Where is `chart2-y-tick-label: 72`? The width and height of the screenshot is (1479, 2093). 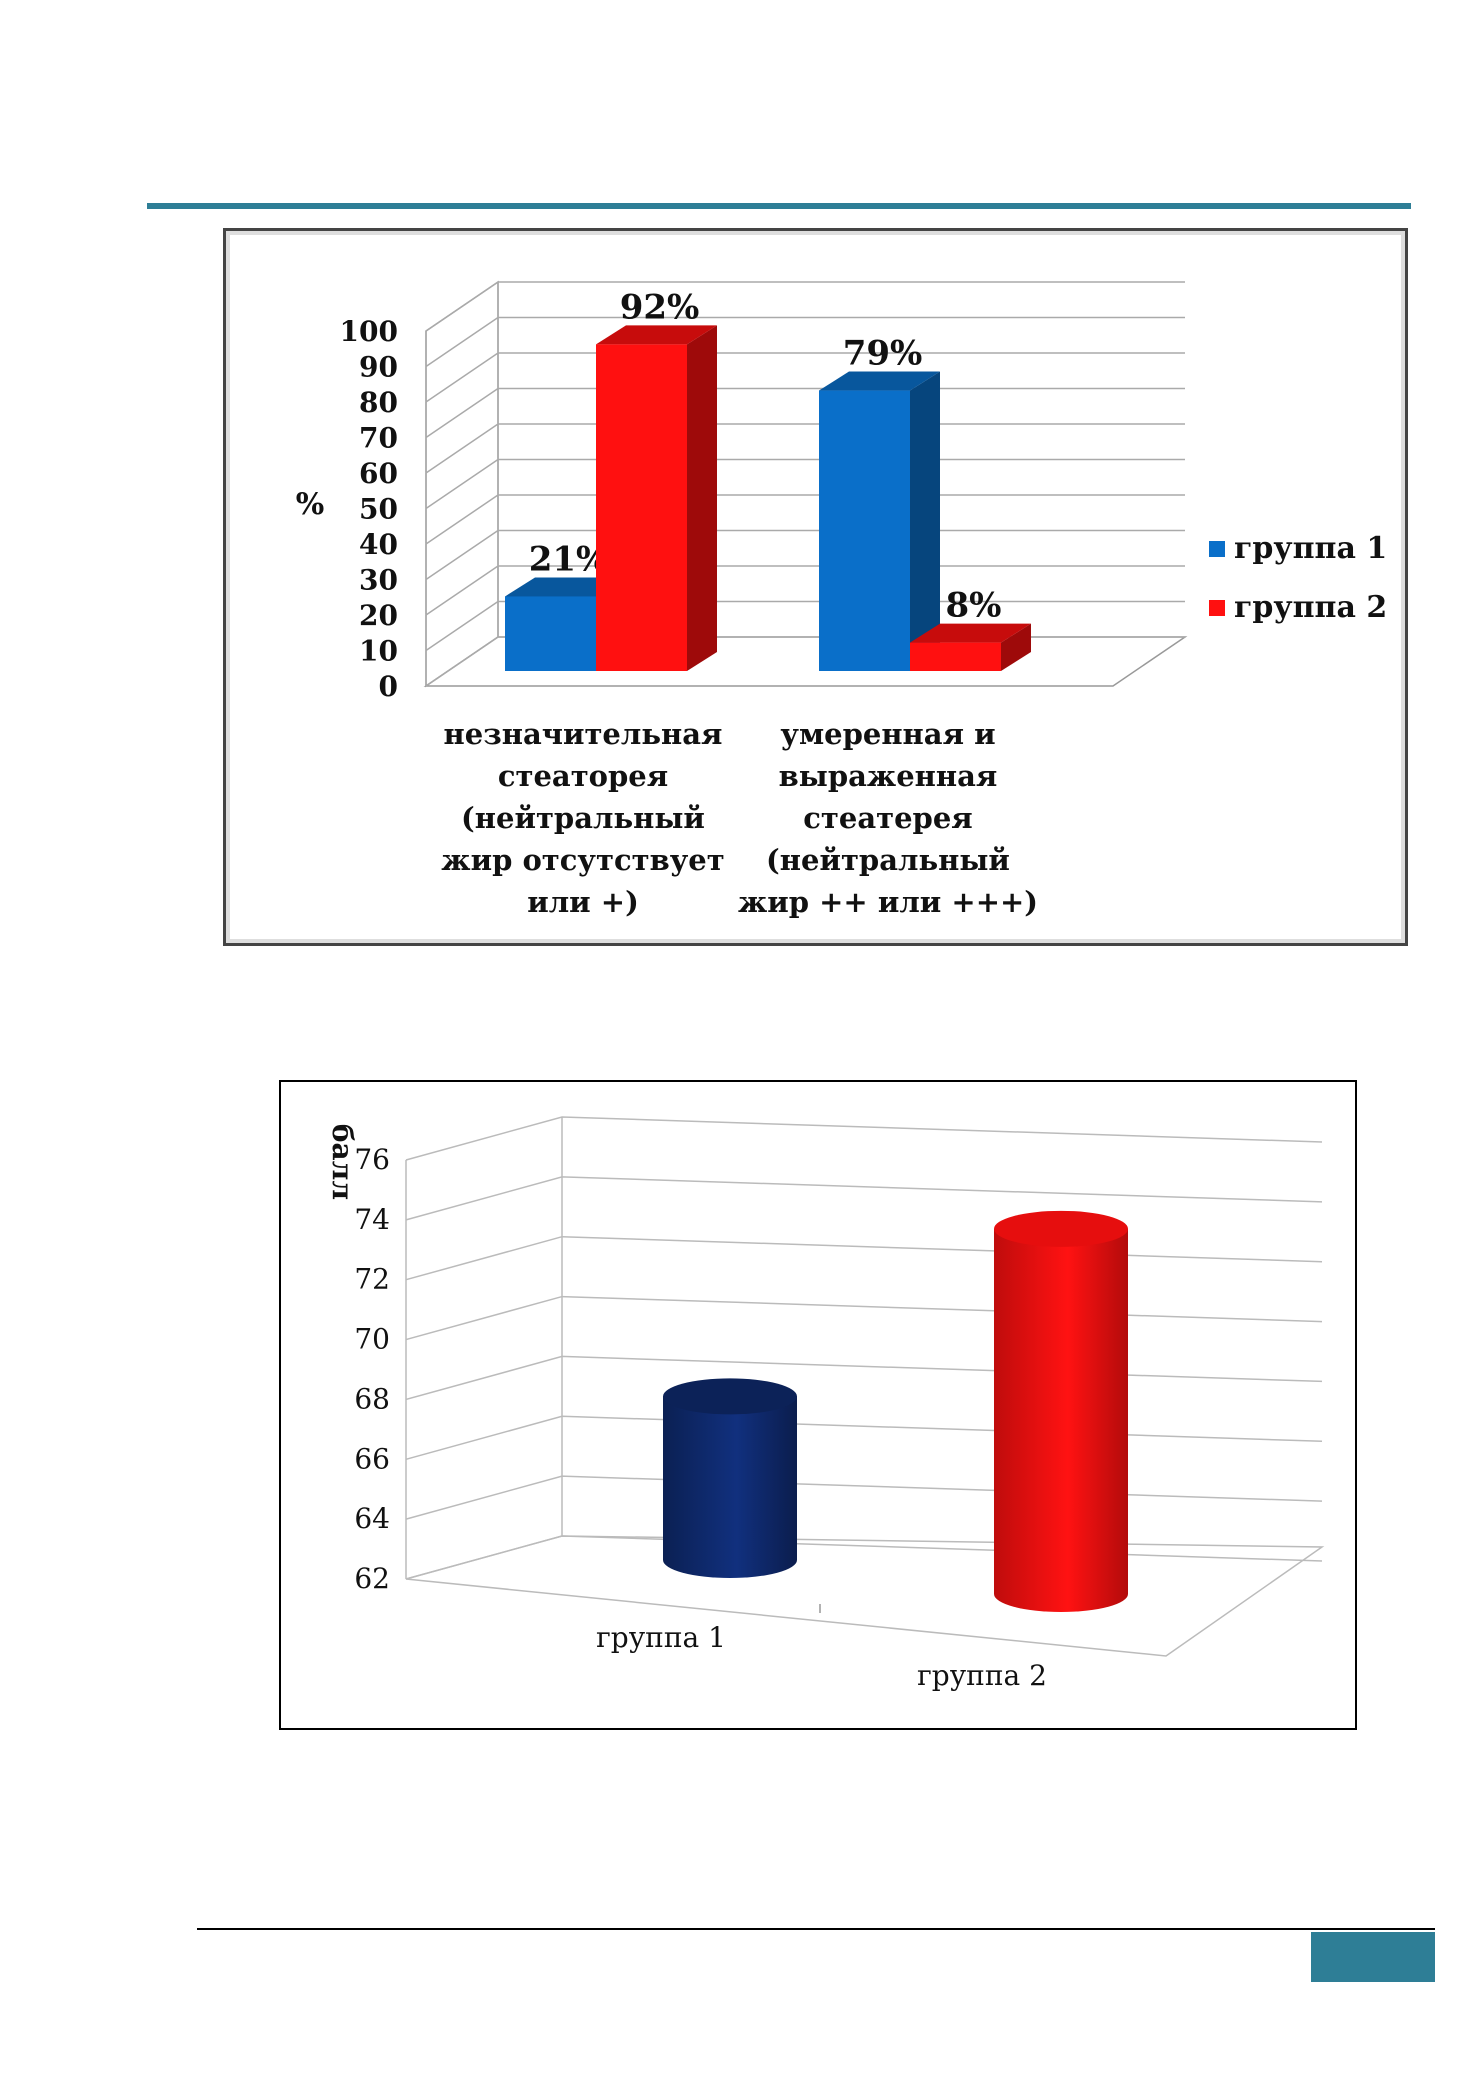
chart2-y-tick-label: 72 is located at coordinates (372, 1279).